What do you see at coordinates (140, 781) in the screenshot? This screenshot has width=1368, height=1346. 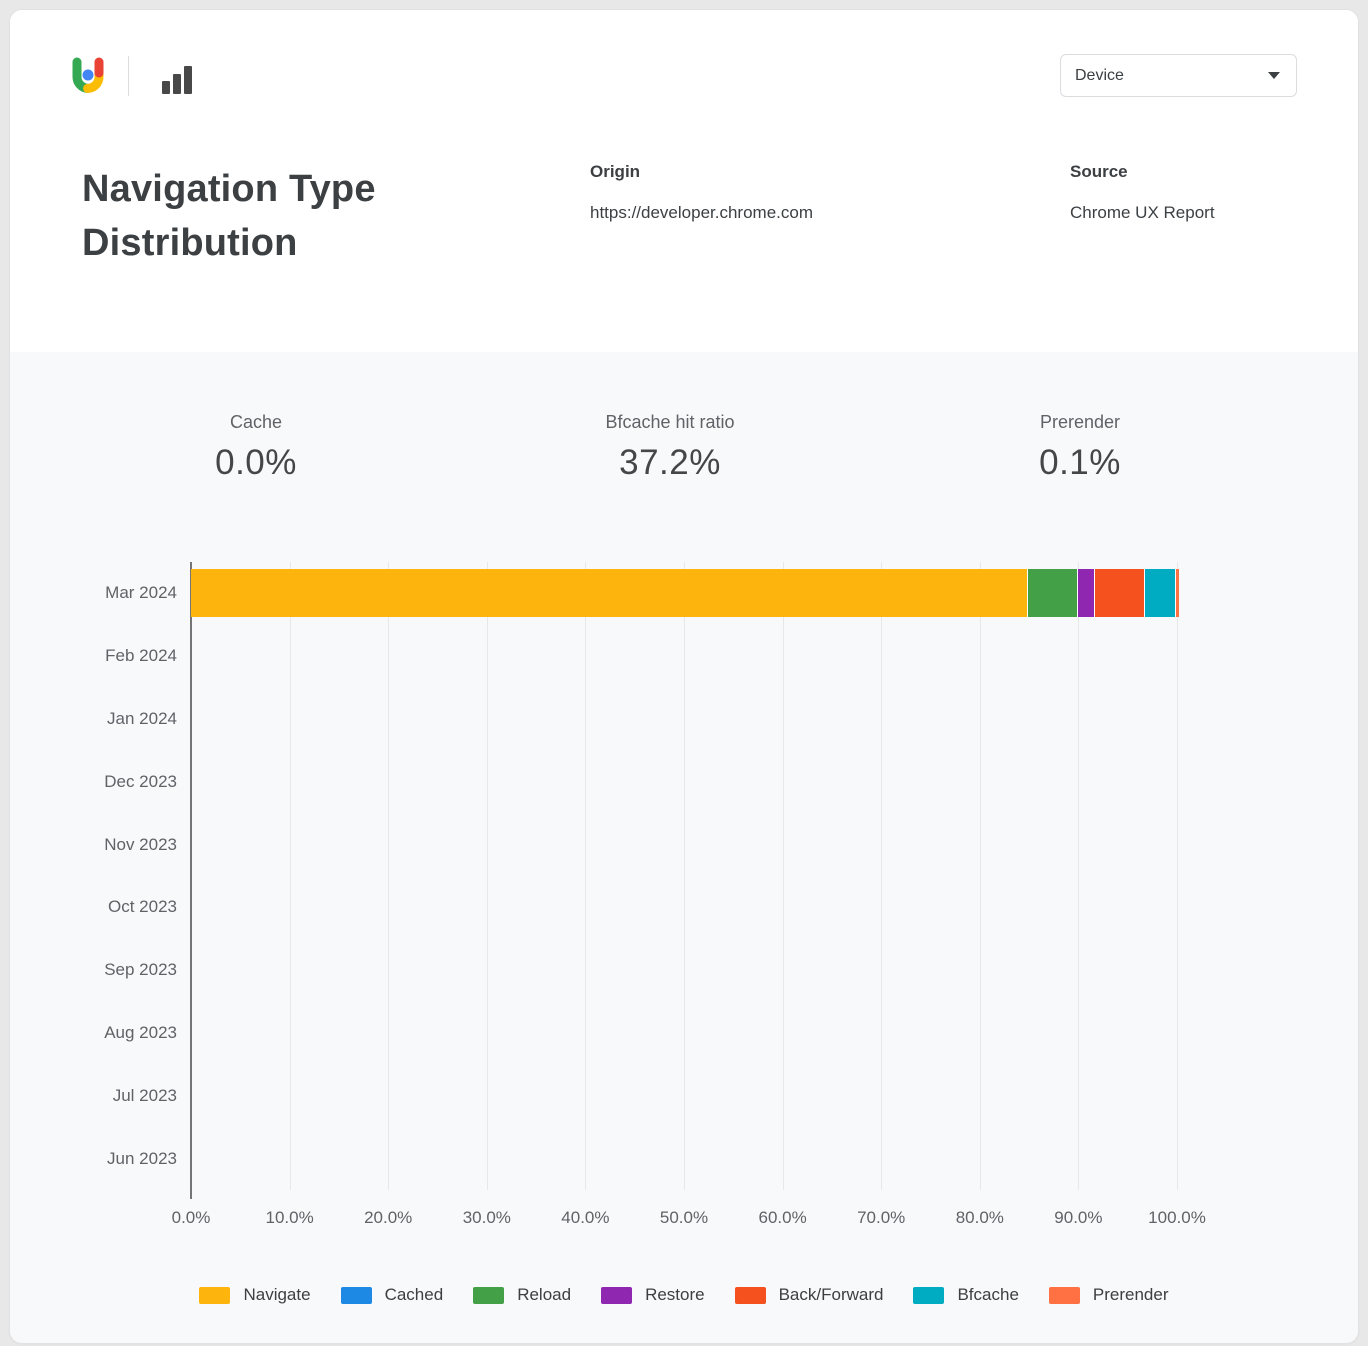 I see `y-axis-label: Dec 2023` at bounding box center [140, 781].